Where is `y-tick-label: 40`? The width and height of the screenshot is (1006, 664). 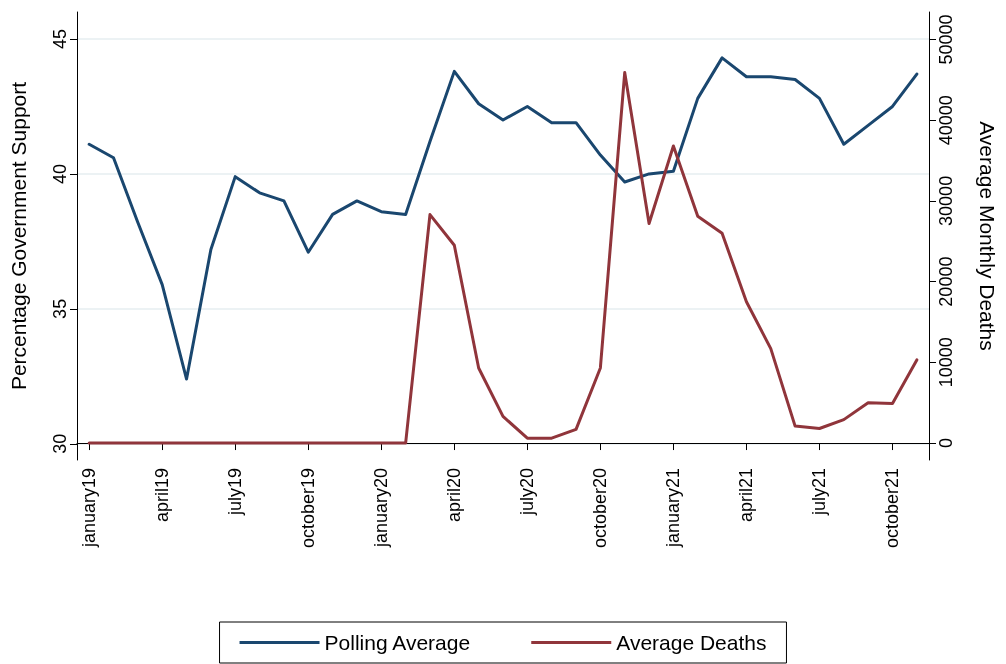
y-tick-label: 40 is located at coordinates (60, 173).